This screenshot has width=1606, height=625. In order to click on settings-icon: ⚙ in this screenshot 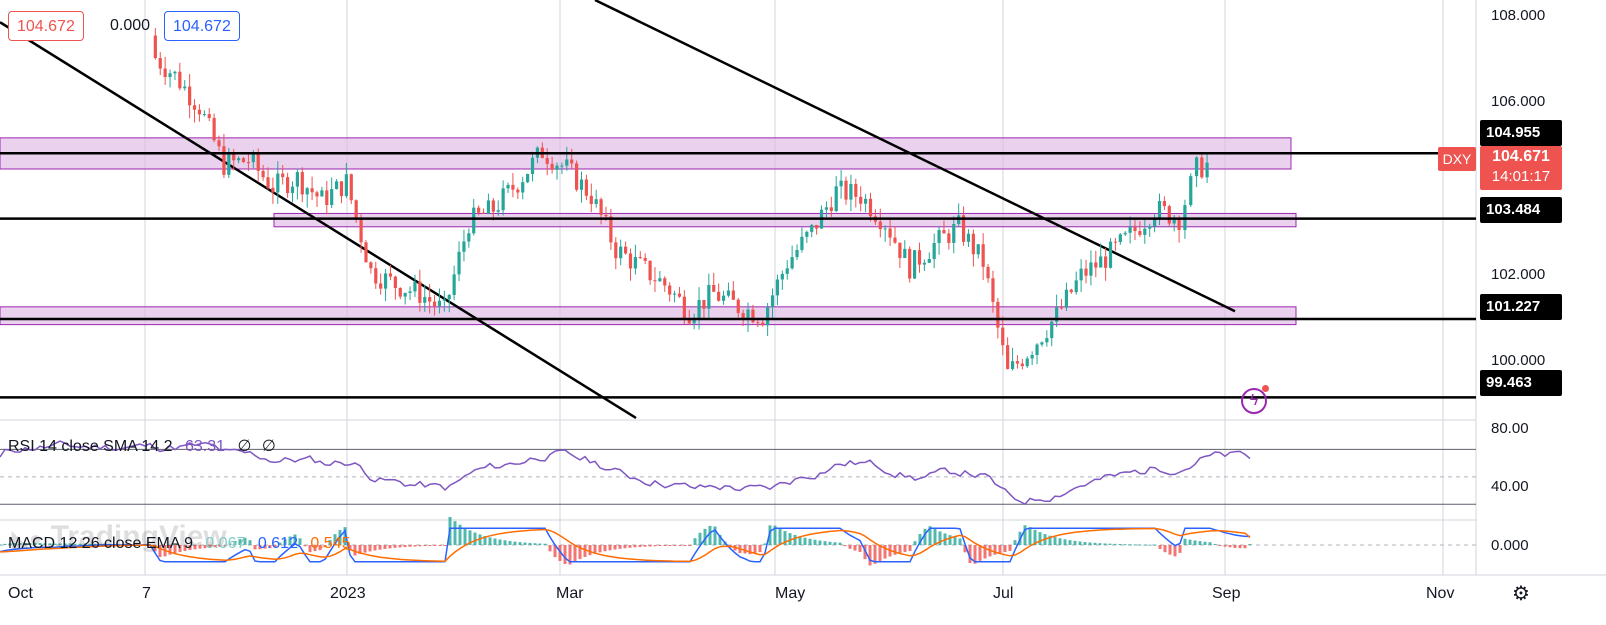, I will do `click(1521, 594)`.